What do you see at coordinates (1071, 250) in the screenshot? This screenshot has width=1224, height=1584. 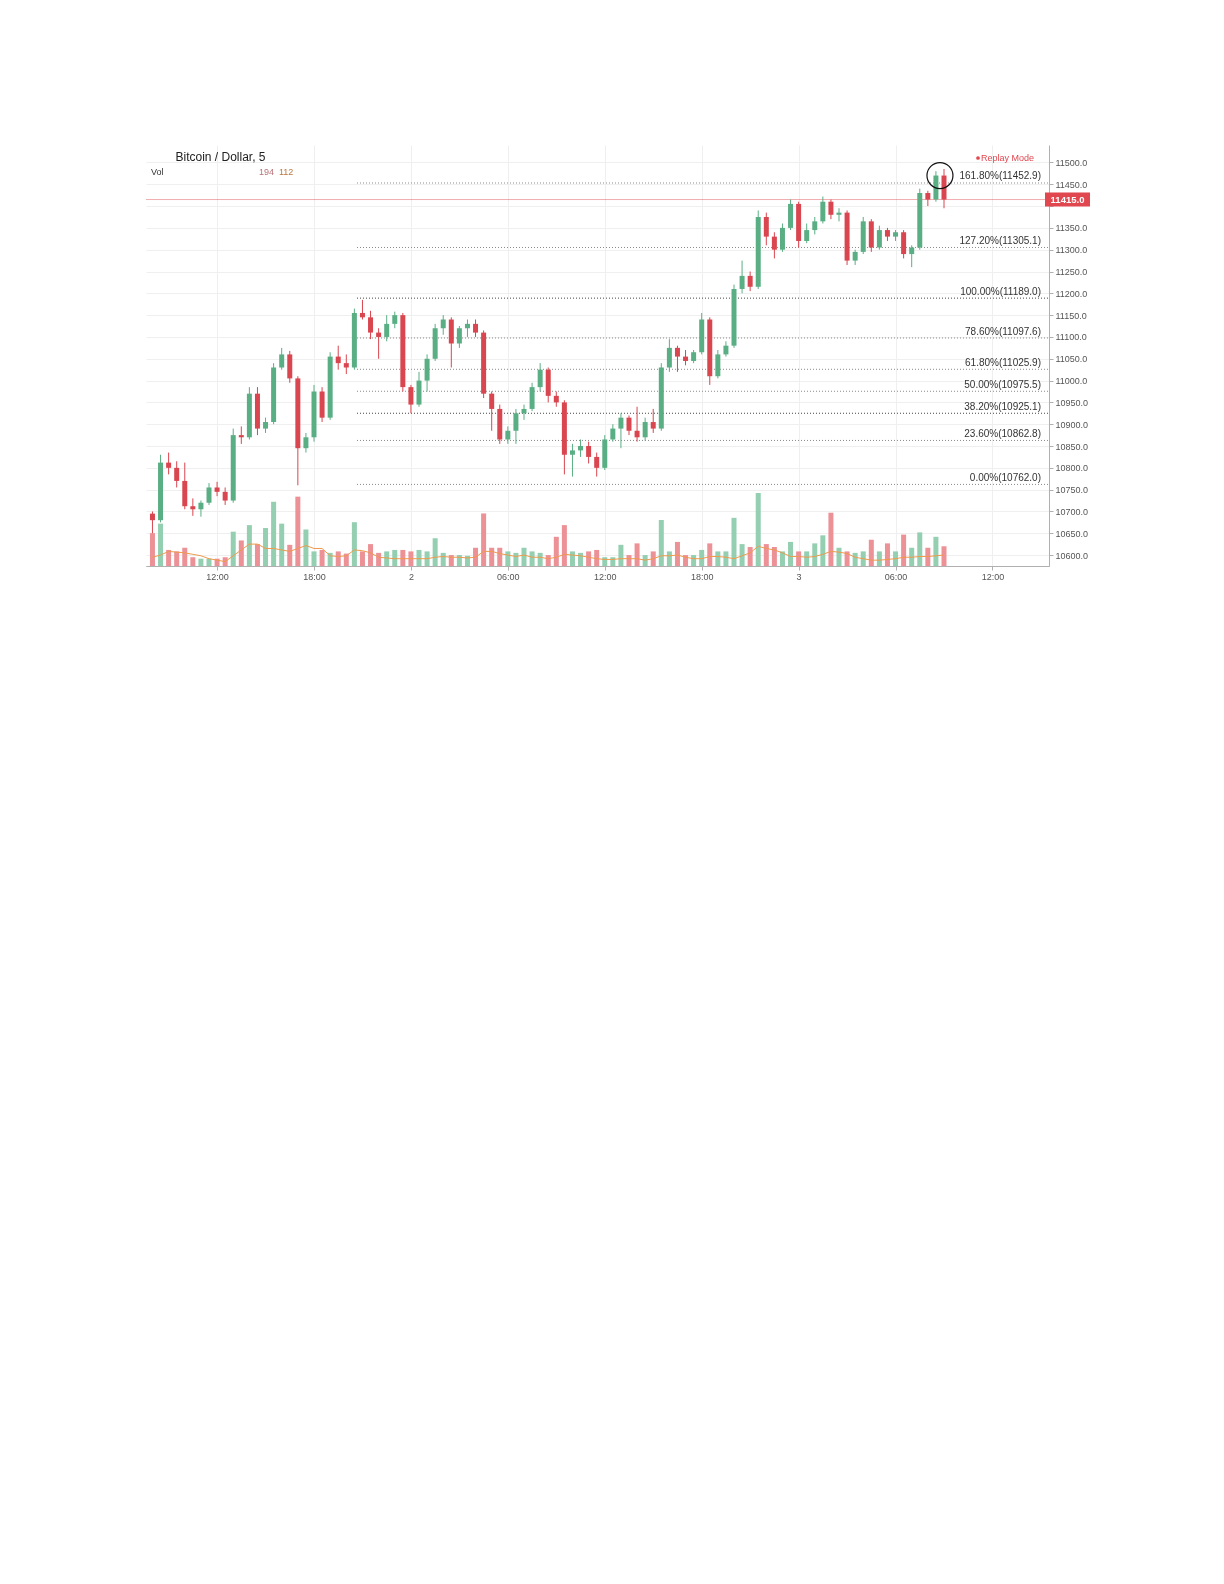 I see `y-tick-label: 11300.0` at bounding box center [1071, 250].